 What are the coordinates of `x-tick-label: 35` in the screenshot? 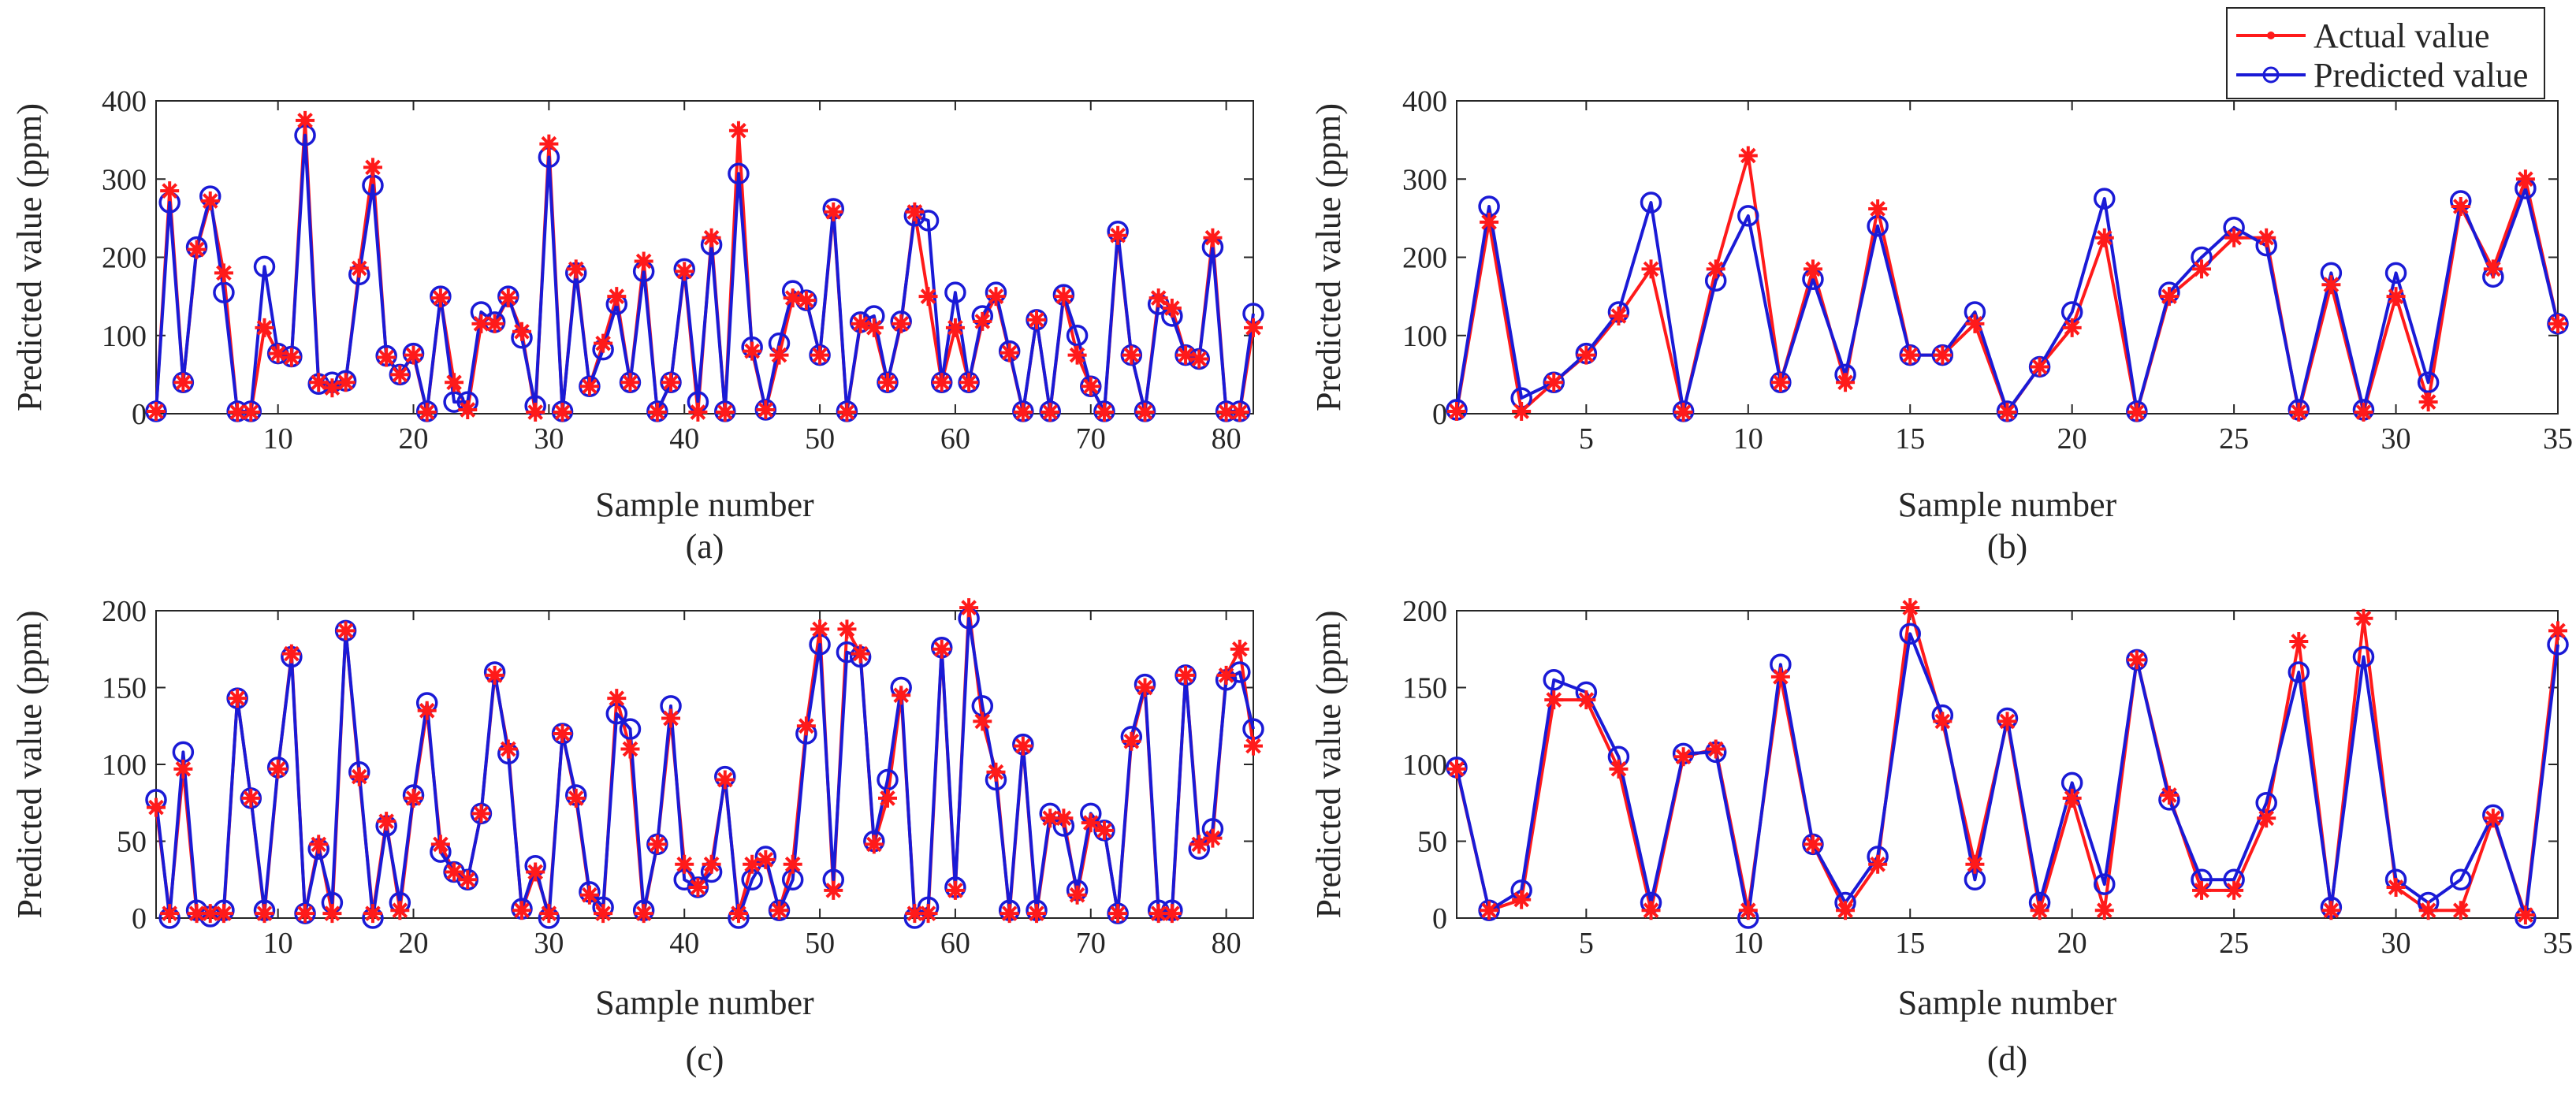 It's located at (2558, 438).